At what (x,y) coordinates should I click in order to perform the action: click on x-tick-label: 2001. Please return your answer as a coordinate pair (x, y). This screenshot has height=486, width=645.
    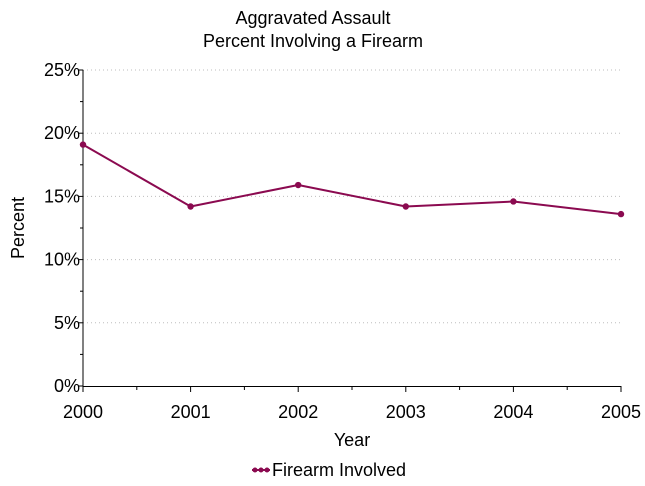
    Looking at the image, I should click on (191, 412).